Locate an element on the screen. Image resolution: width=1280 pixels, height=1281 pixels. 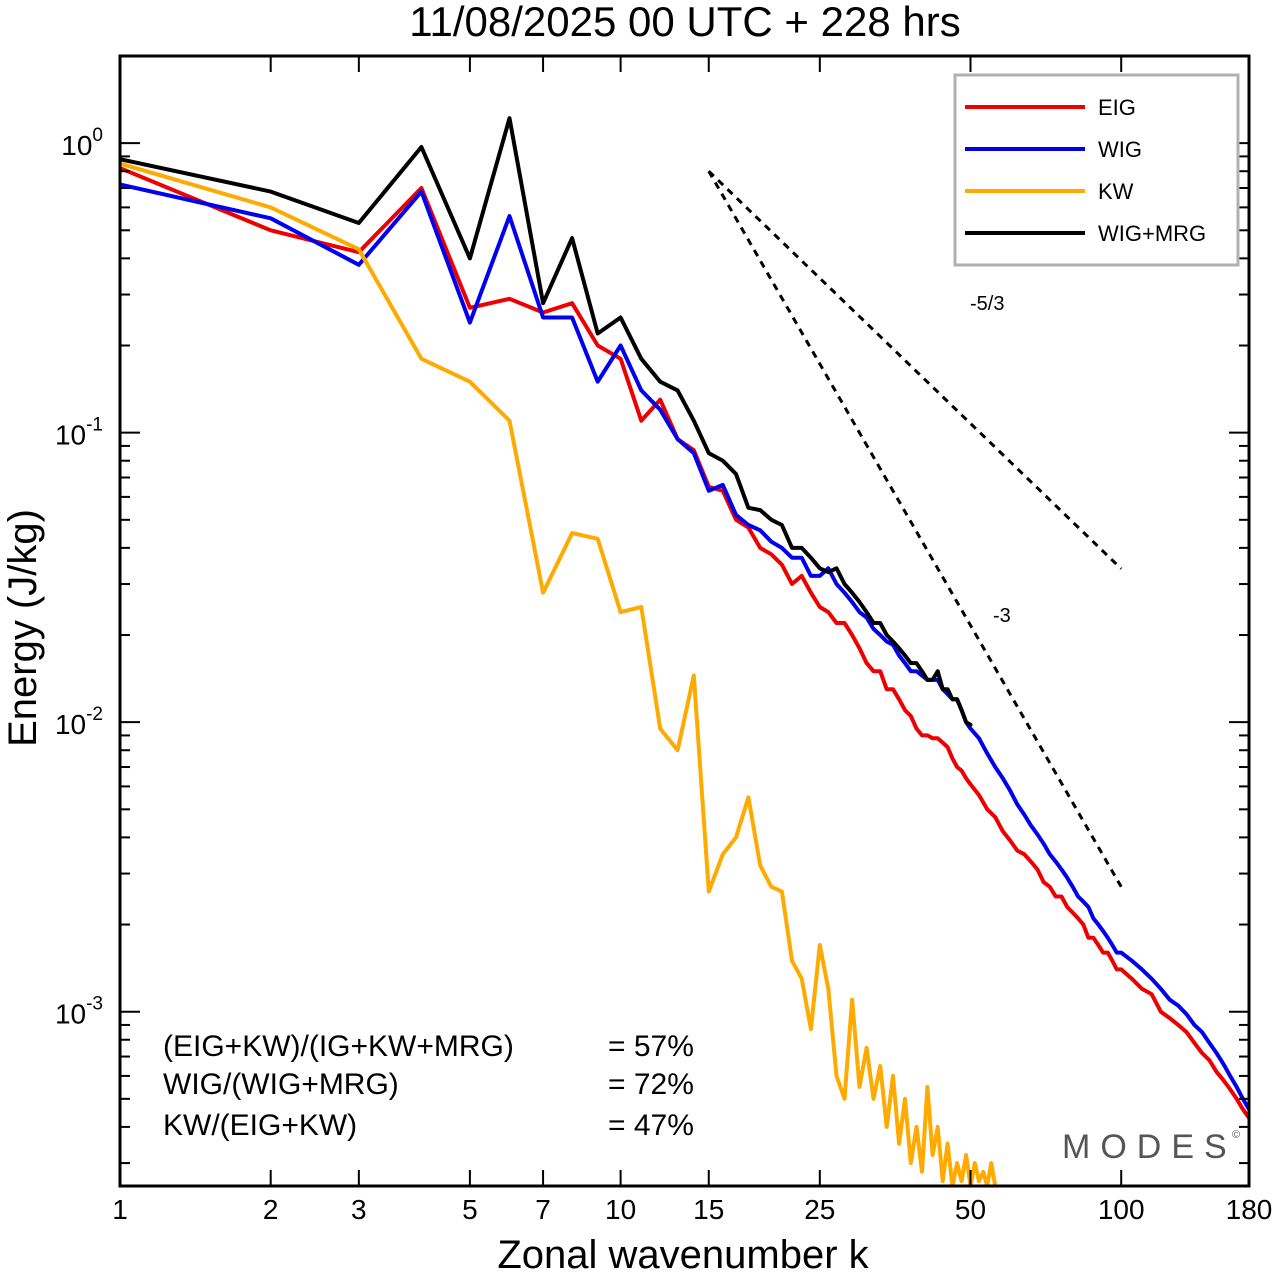
legend-label-wig-mrg: WIG+MRG is located at coordinates (1152, 233).